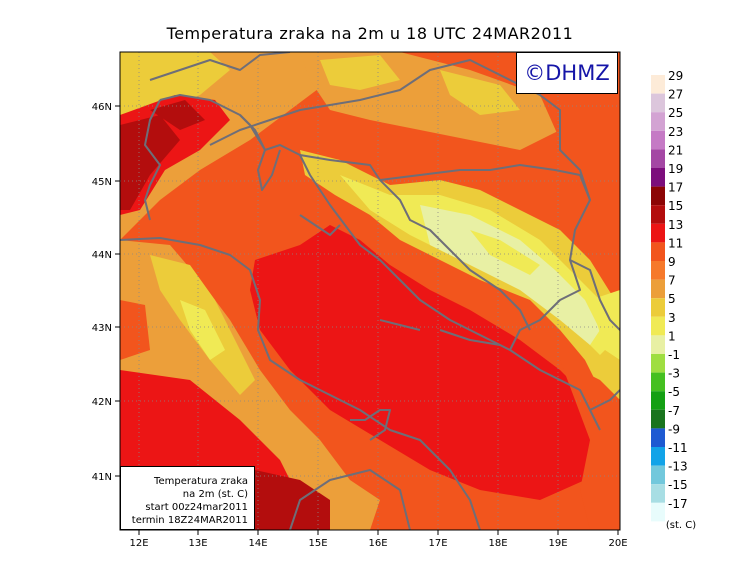 This screenshot has height=582, width=740. Describe the element at coordinates (102, 402) in the screenshot. I see `lat-label: 42N` at that location.